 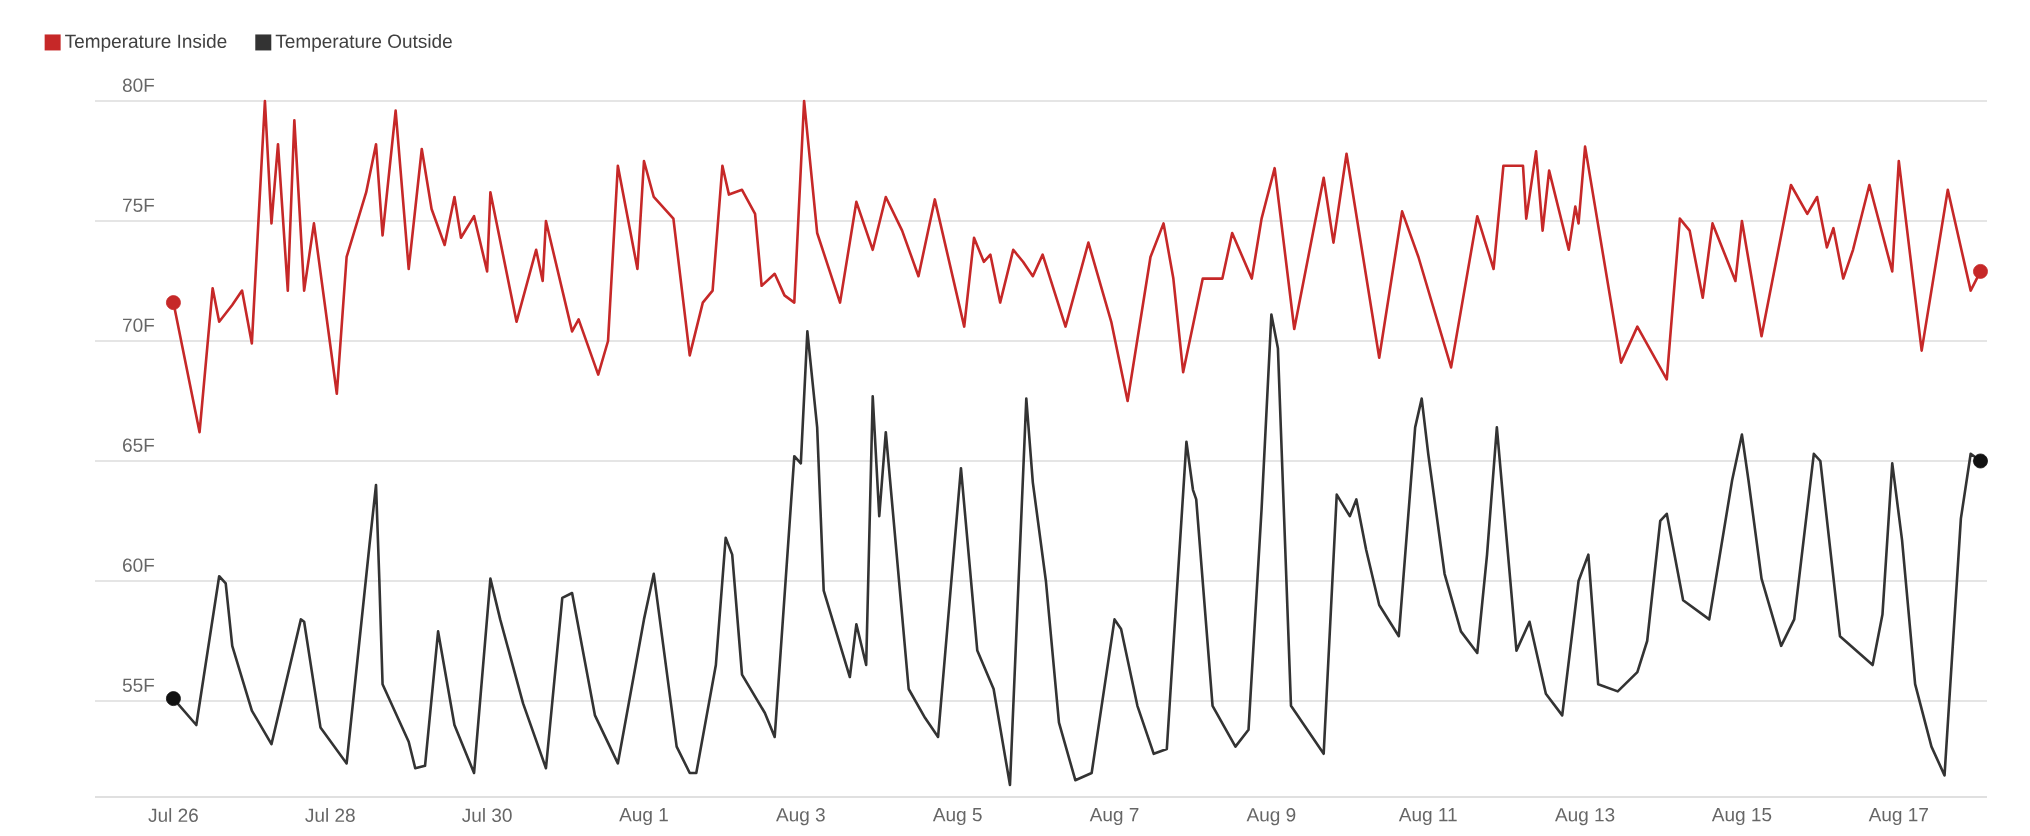 What do you see at coordinates (139, 445) in the screenshot?
I see `y-tick-label: 65F` at bounding box center [139, 445].